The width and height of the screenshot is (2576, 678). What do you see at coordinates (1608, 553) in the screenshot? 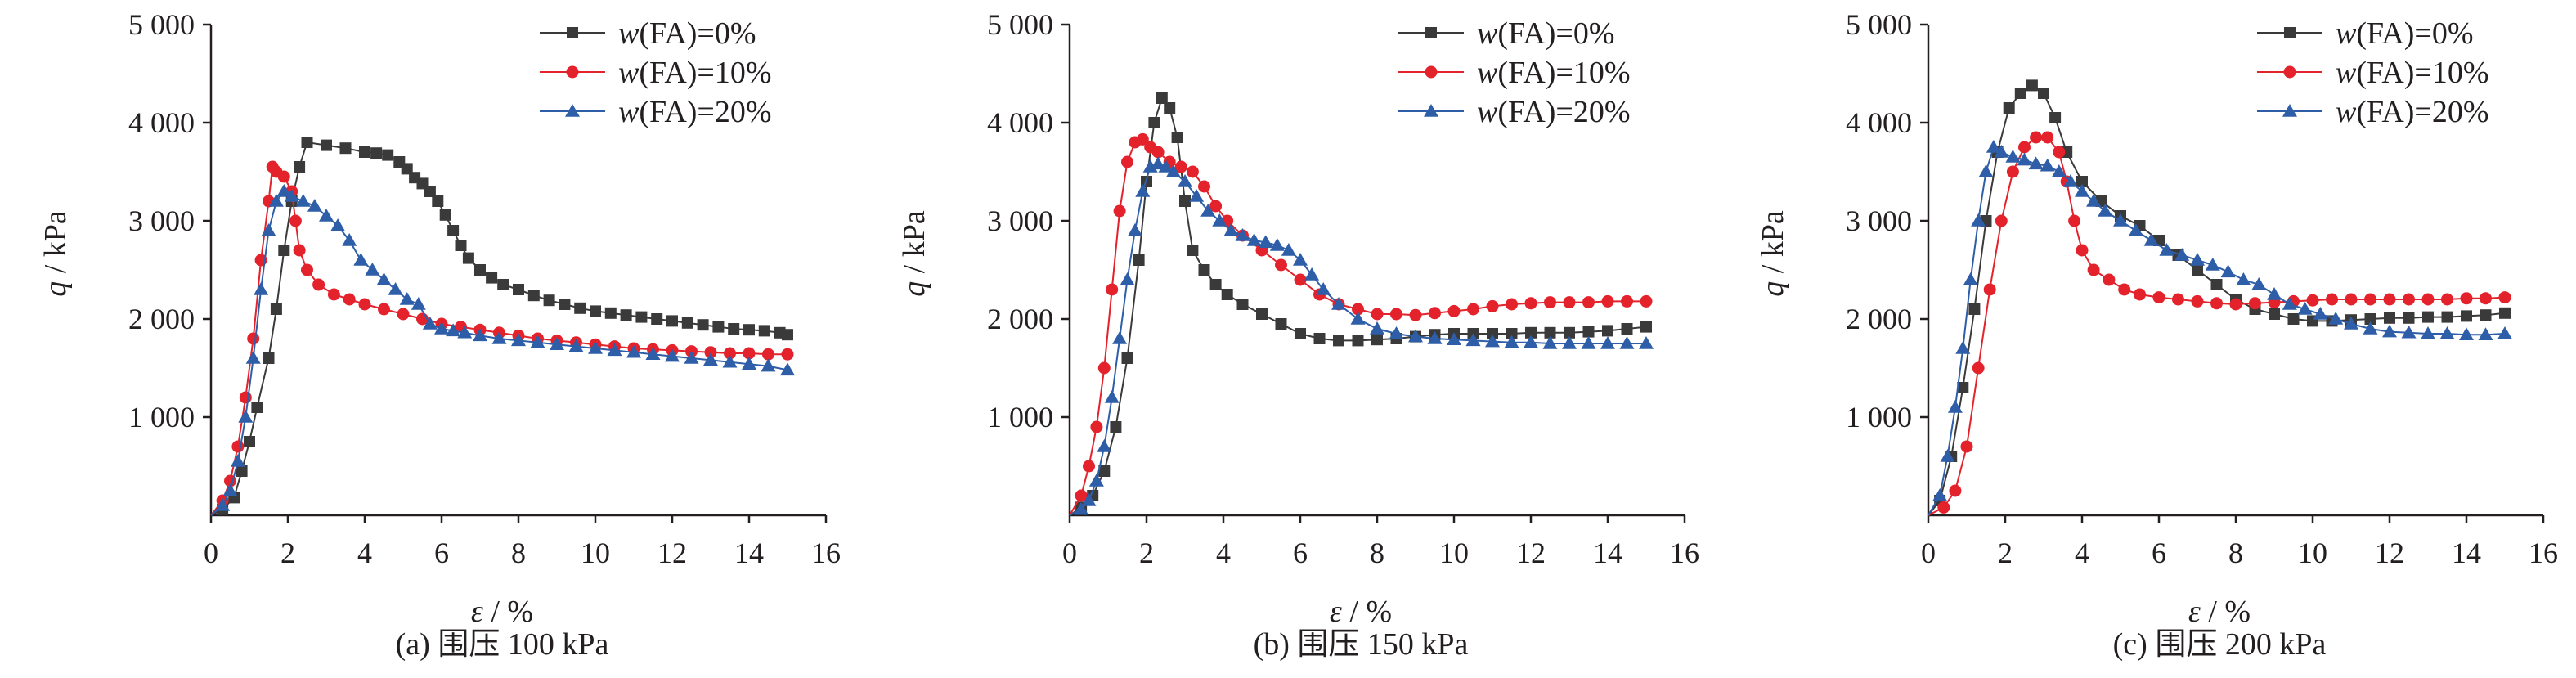
I see `x-tick-label: 14` at bounding box center [1608, 553].